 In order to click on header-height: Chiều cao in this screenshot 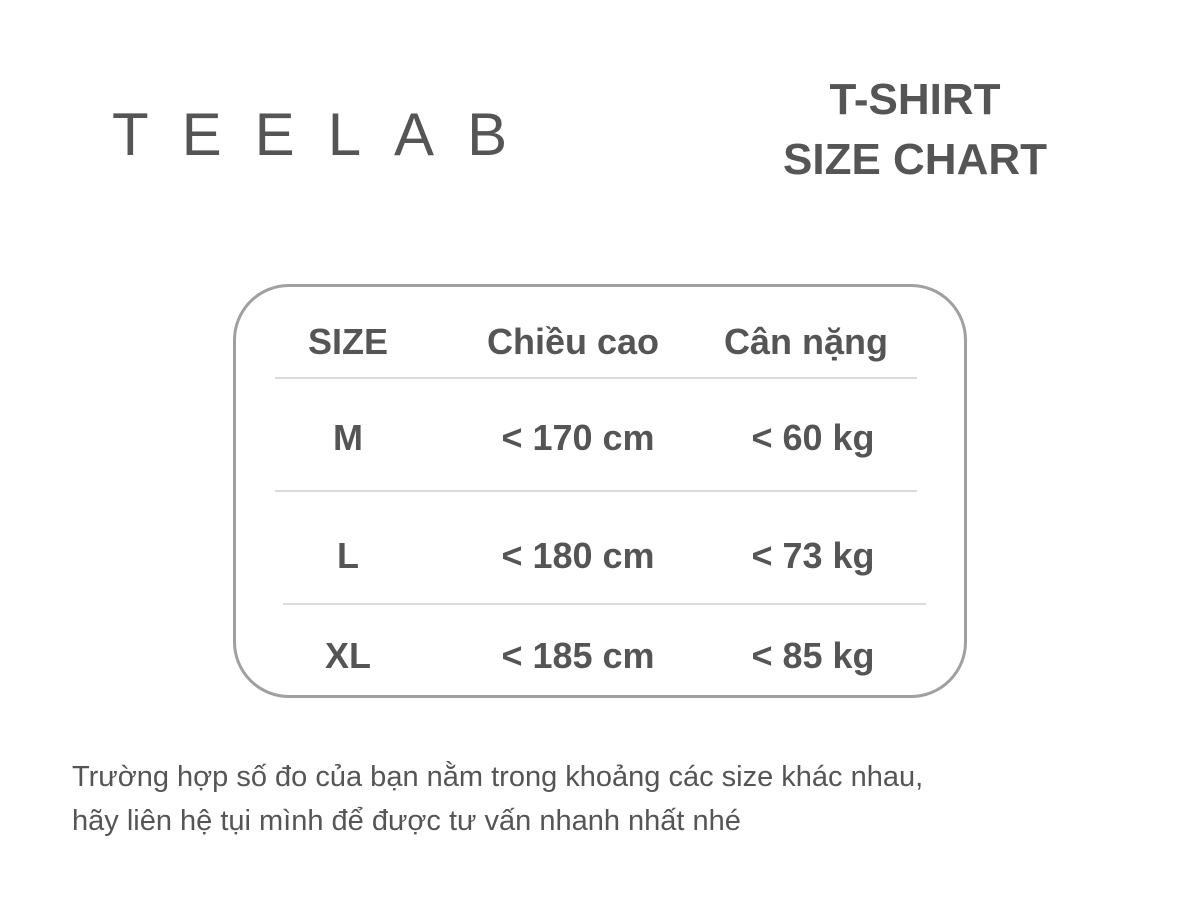, I will do `click(573, 341)`.